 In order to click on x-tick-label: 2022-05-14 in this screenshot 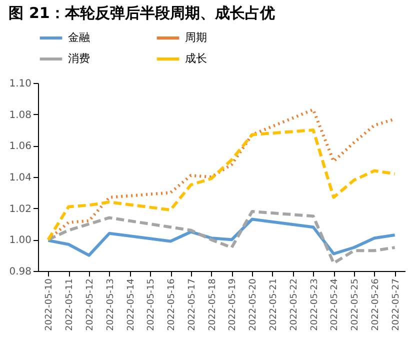, I will do `click(131, 304)`.